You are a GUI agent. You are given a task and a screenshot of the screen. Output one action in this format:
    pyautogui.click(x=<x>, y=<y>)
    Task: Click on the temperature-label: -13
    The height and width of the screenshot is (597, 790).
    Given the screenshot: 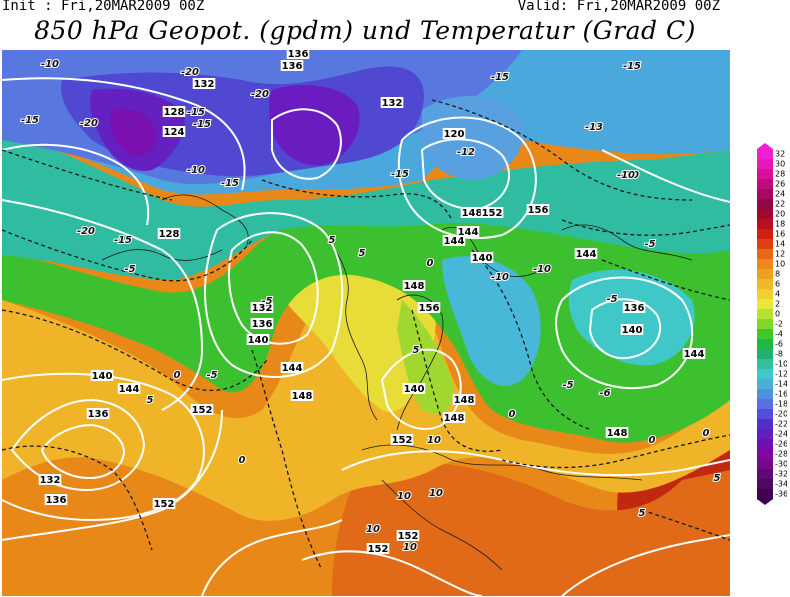 What is the action you would take?
    pyautogui.click(x=594, y=127)
    